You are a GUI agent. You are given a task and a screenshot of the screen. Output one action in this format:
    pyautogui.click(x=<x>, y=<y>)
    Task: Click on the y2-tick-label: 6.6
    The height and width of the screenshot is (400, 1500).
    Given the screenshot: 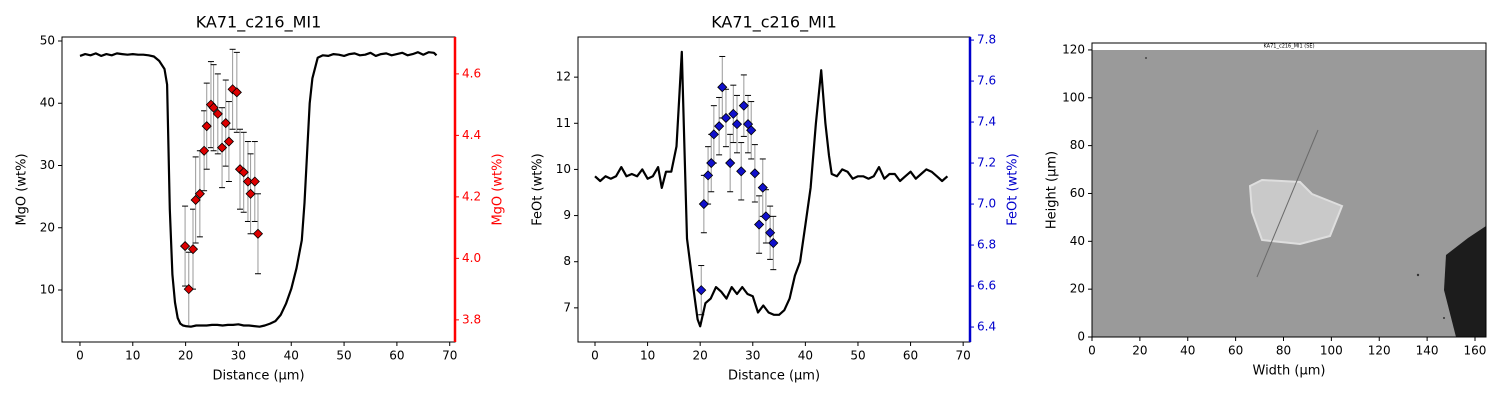 What is the action you would take?
    pyautogui.click(x=986, y=286)
    